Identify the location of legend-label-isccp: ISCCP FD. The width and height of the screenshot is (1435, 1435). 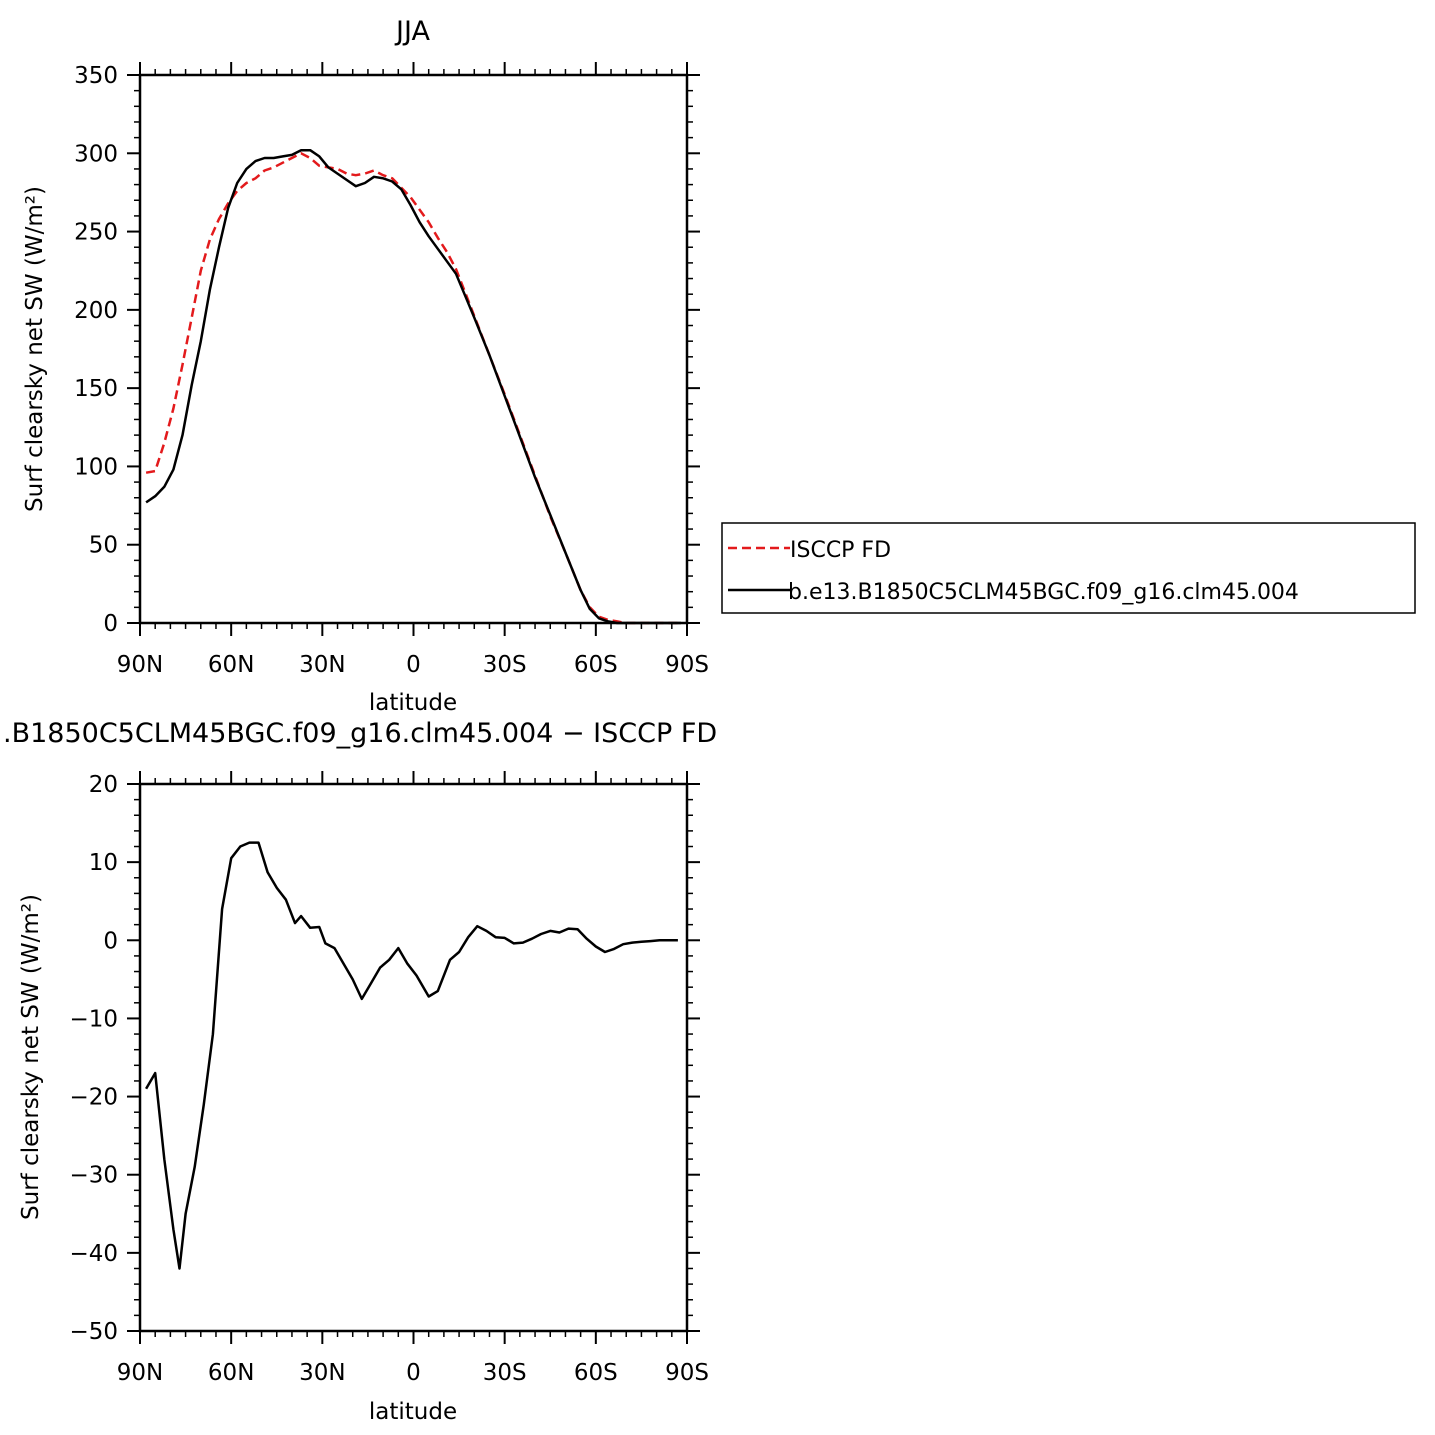
(840, 550).